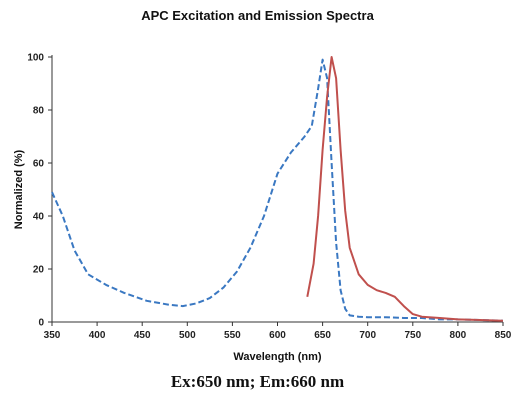  I want to click on chart-title: APC Excitation and Emission Spectra, so click(257, 15).